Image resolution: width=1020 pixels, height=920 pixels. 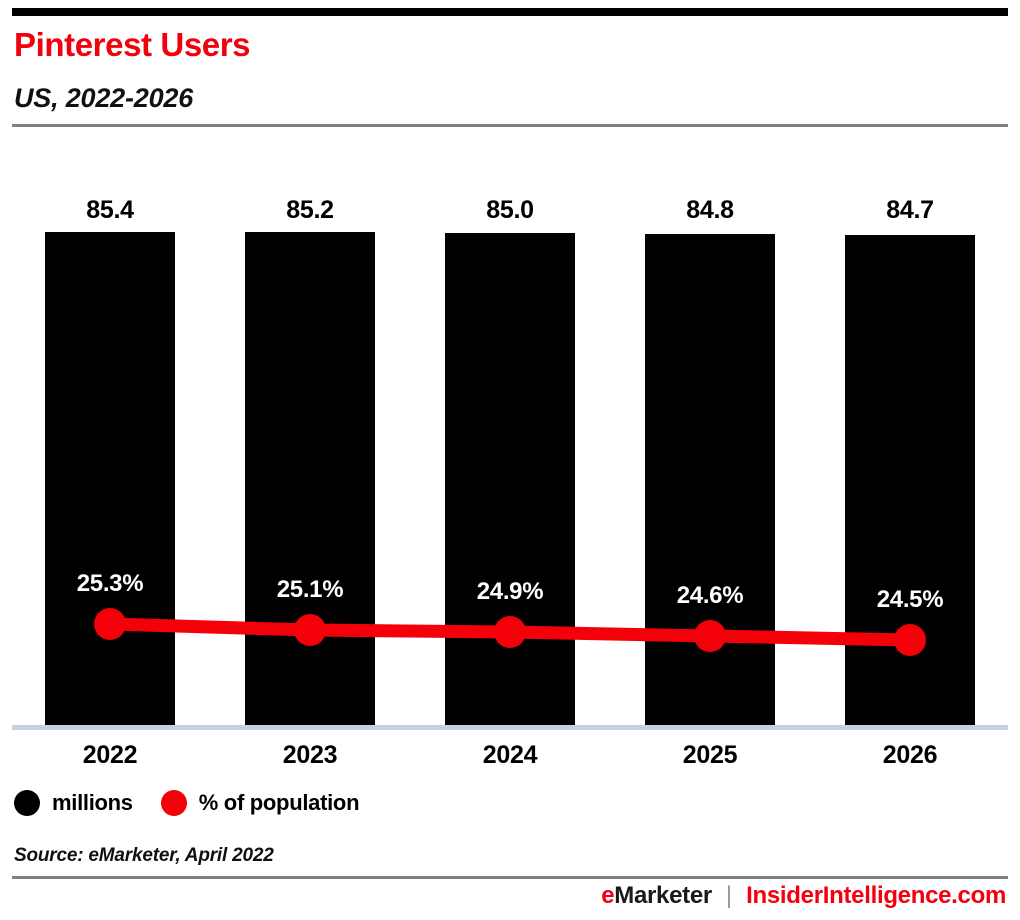 What do you see at coordinates (510, 210) in the screenshot?
I see `bar-value-label: 85.0` at bounding box center [510, 210].